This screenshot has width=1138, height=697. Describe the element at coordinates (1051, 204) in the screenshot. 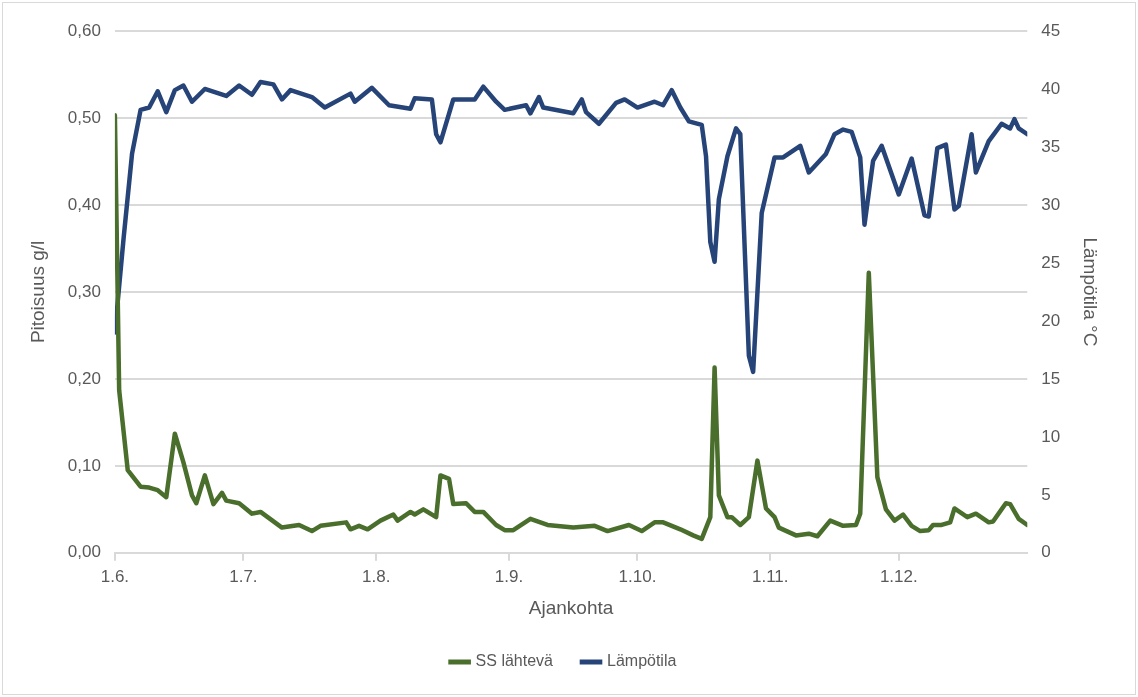

I see `y2-tick-label: 30` at that location.